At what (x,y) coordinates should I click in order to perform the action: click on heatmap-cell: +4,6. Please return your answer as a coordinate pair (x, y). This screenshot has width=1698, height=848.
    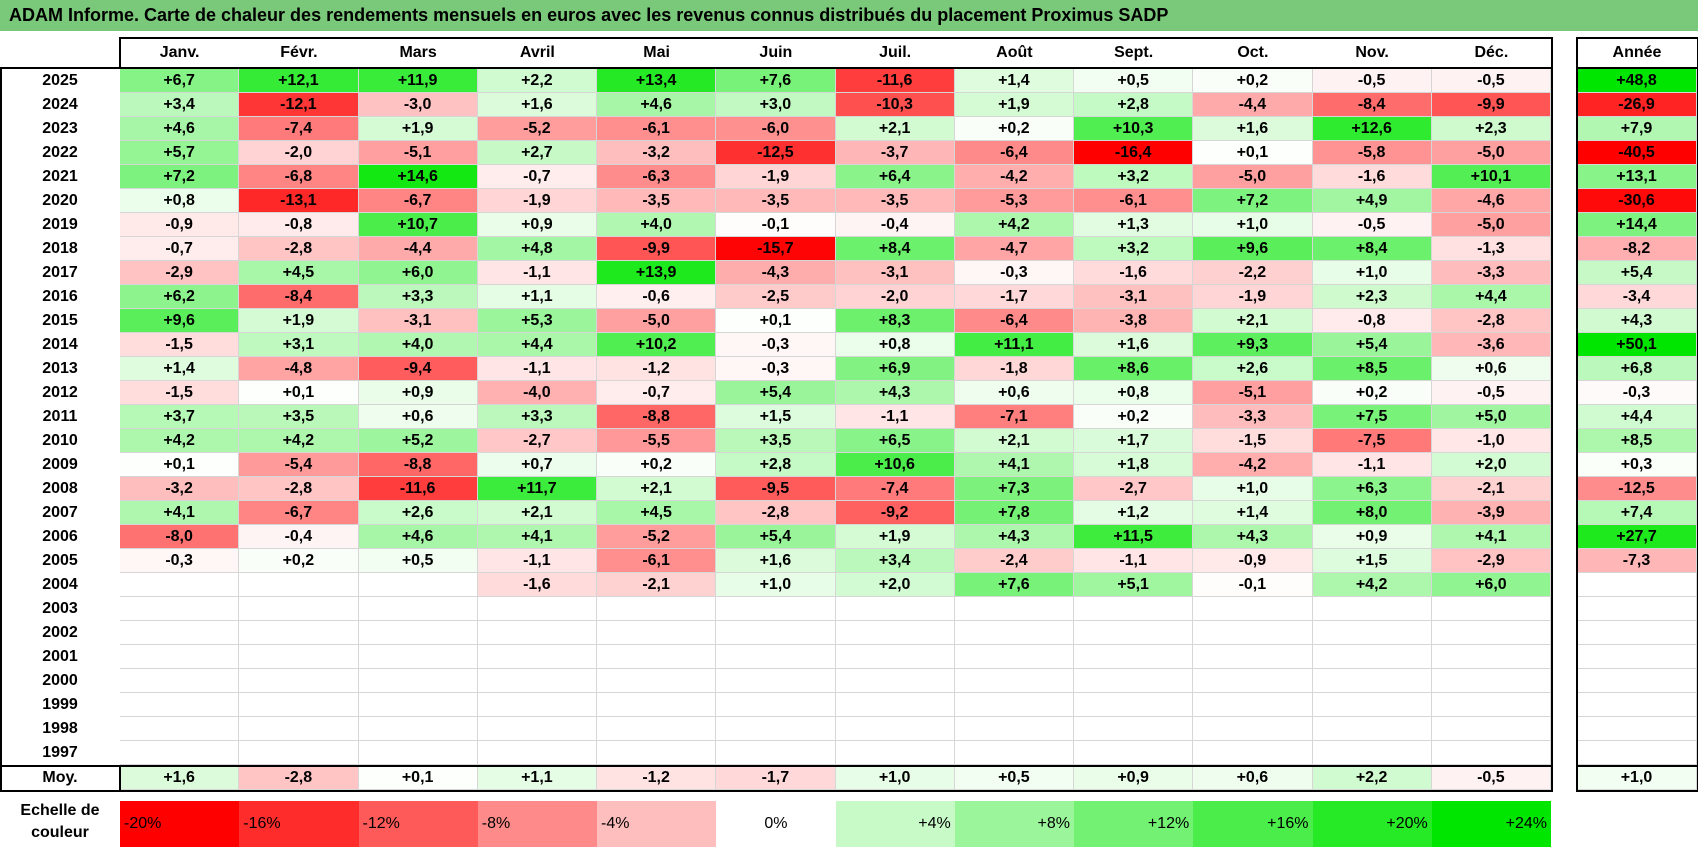
    Looking at the image, I should click on (657, 105).